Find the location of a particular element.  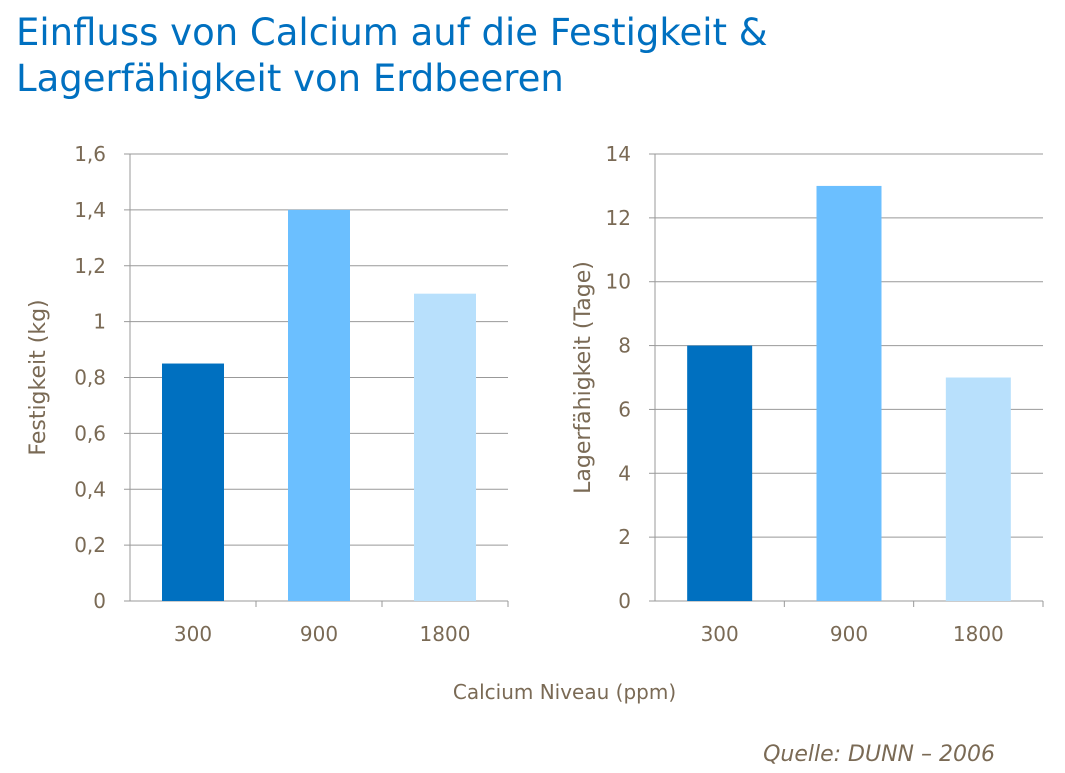

x-axis-label: Calcium Niveau (ppm) is located at coordinates (532, 692).